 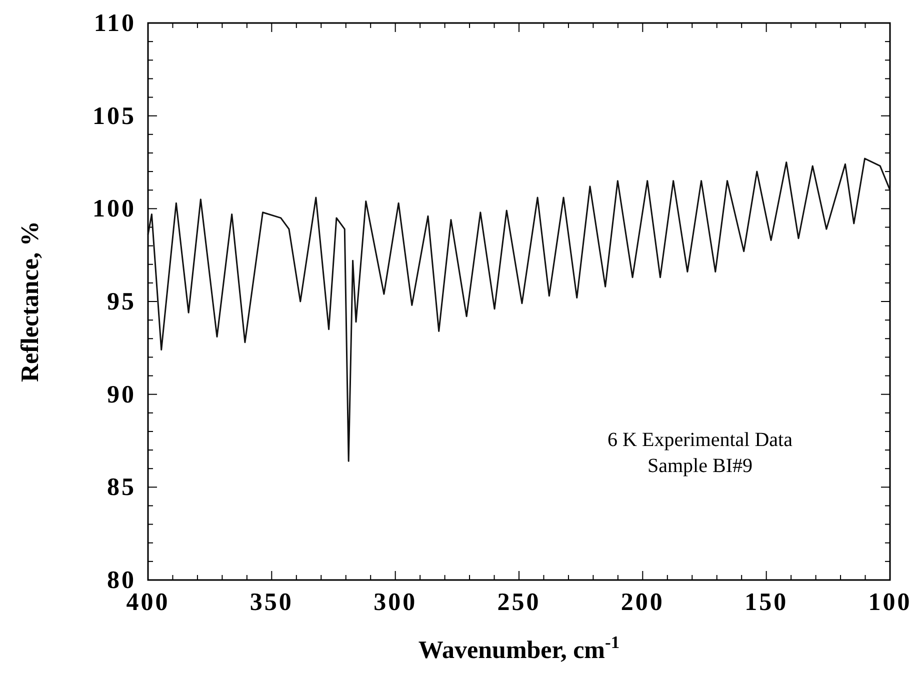 I want to click on x-tick-label: 250, so click(x=519, y=602).